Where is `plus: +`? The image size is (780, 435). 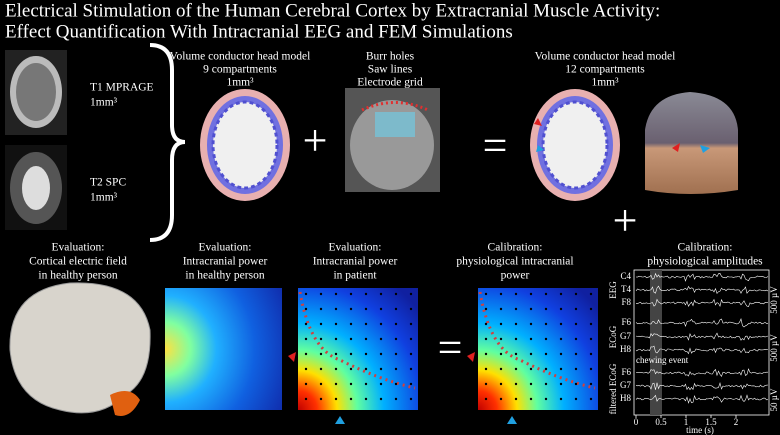 plus: + is located at coordinates (315, 140).